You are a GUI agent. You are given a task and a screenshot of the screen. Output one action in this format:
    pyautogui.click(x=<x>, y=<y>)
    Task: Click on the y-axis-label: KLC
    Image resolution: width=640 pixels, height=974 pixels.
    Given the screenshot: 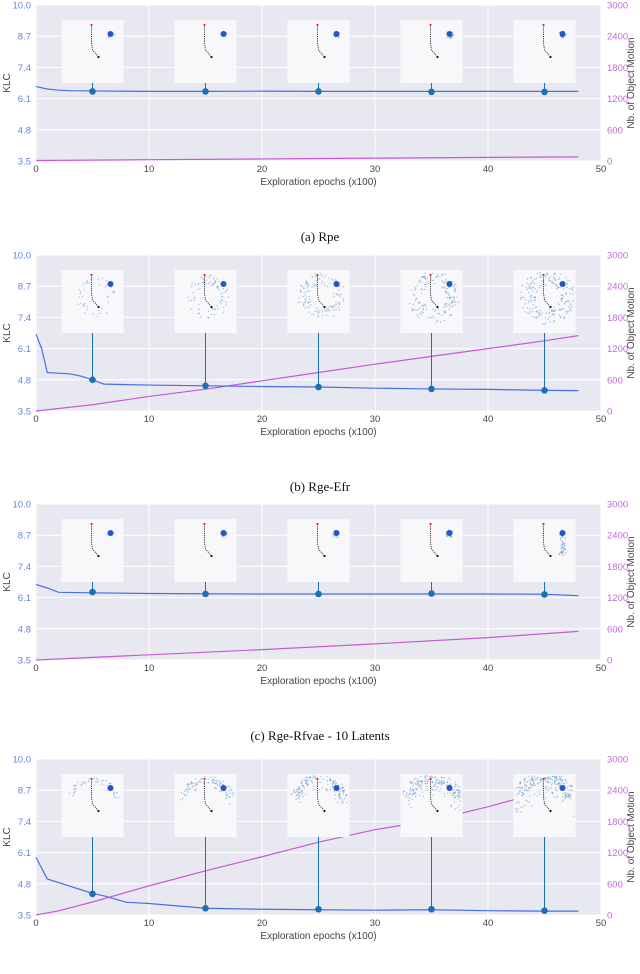 What is the action you would take?
    pyautogui.click(x=7, y=836)
    